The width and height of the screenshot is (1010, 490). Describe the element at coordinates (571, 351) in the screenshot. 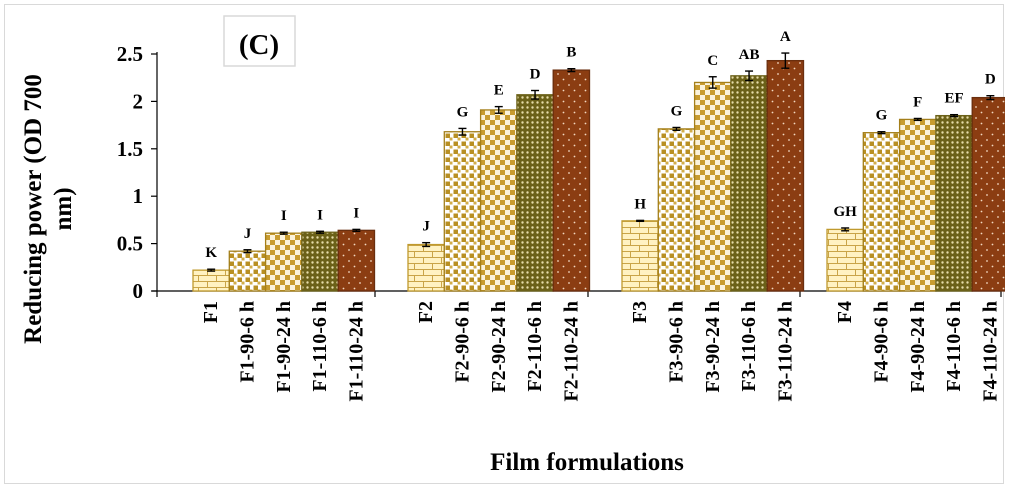

I see `x-tick-label: F2-110-24 h` at that location.